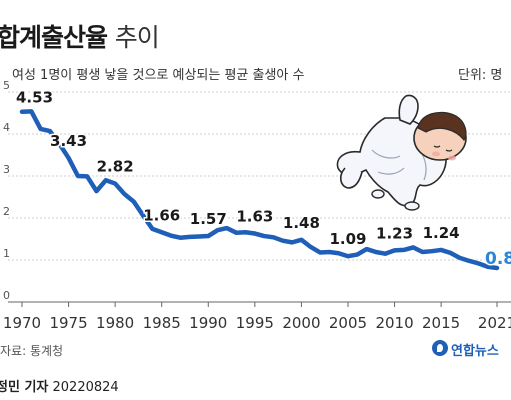 The width and height of the screenshot is (511, 400). I want to click on y-tick-label: 4, so click(6, 127).